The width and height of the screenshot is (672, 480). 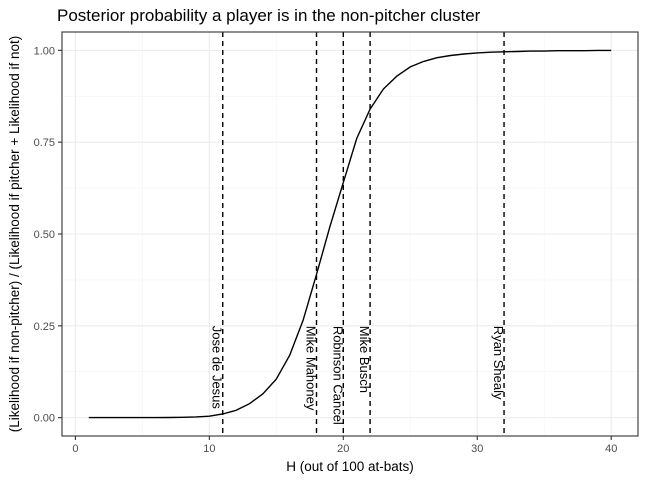 I want to click on y-tick-label: 0.00, so click(x=44, y=419).